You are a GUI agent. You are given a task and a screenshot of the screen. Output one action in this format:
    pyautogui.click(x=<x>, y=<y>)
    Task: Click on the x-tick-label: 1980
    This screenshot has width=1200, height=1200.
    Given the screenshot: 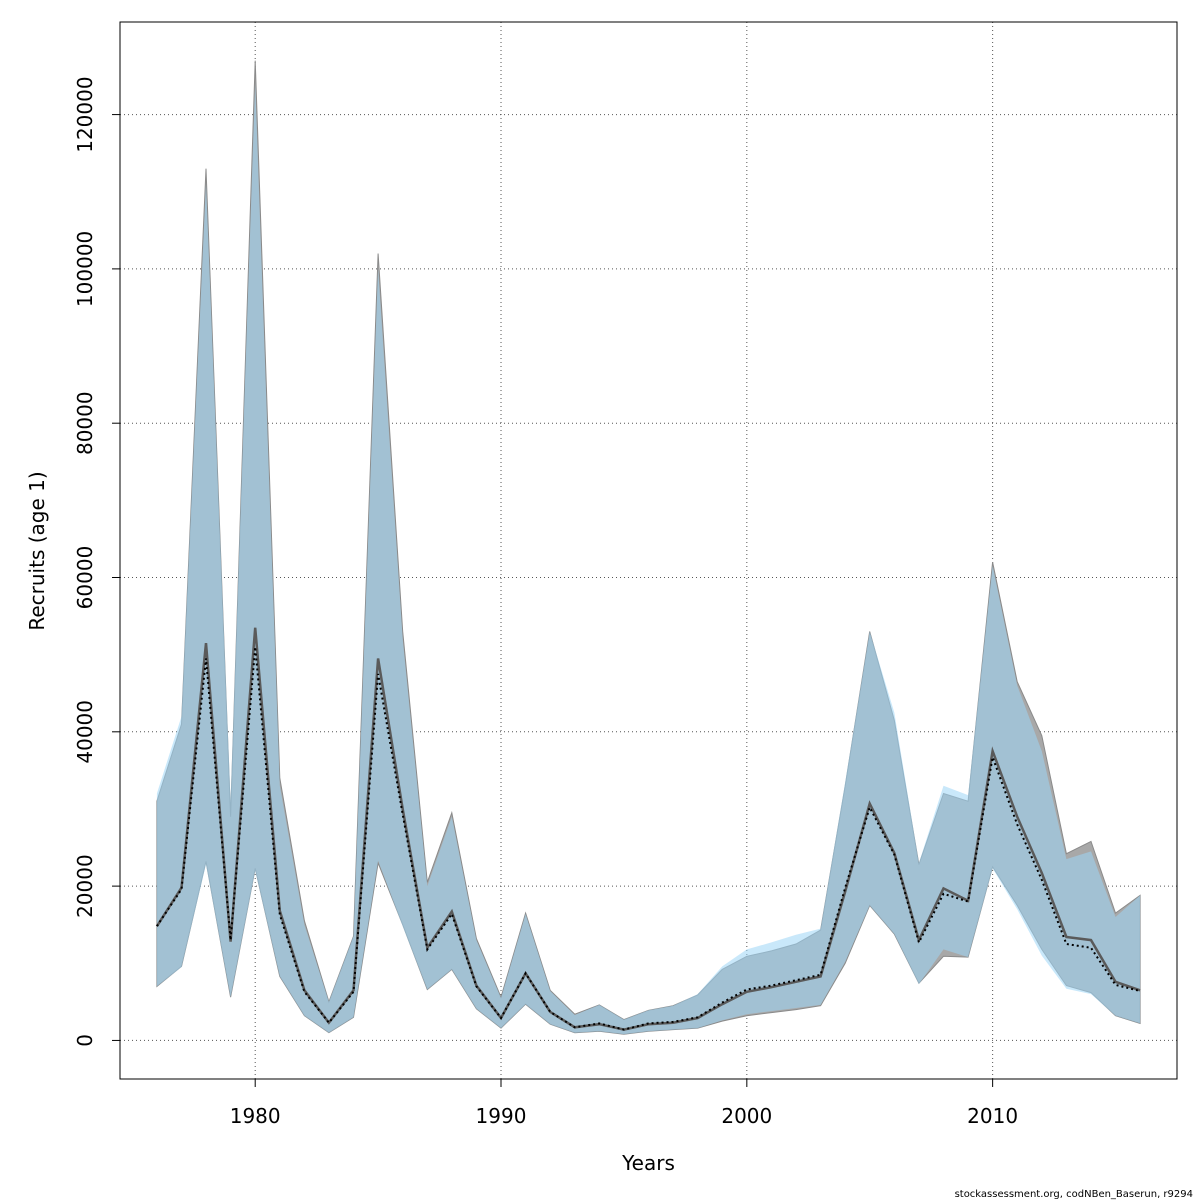 What is the action you would take?
    pyautogui.click(x=255, y=1116)
    